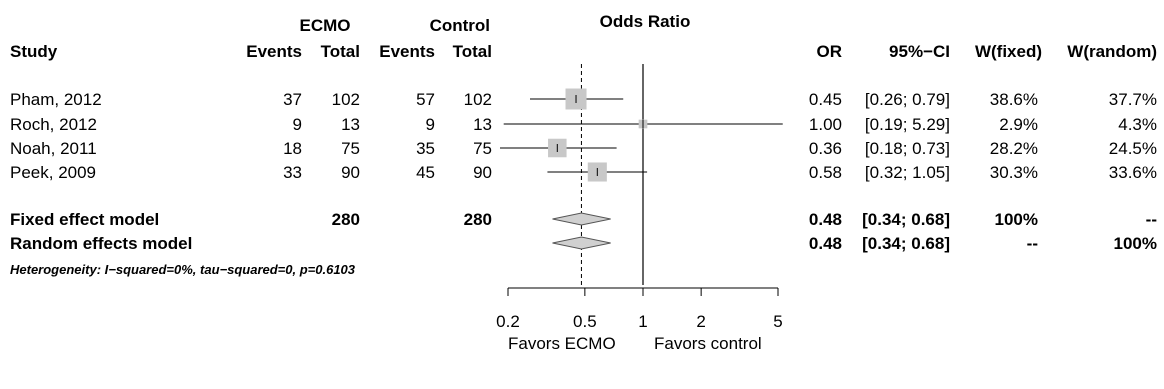 The width and height of the screenshot is (1164, 389). I want to click on control-events: 45, so click(425, 172).